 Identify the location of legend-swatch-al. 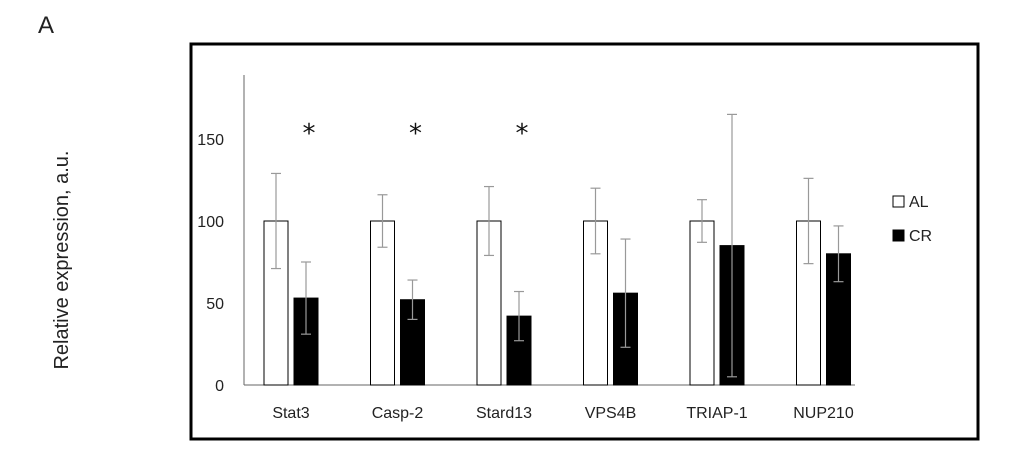
(898, 201).